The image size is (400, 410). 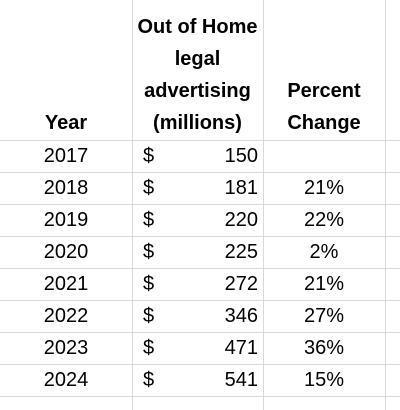 What do you see at coordinates (241, 284) in the screenshot?
I see `cell-amount: 272` at bounding box center [241, 284].